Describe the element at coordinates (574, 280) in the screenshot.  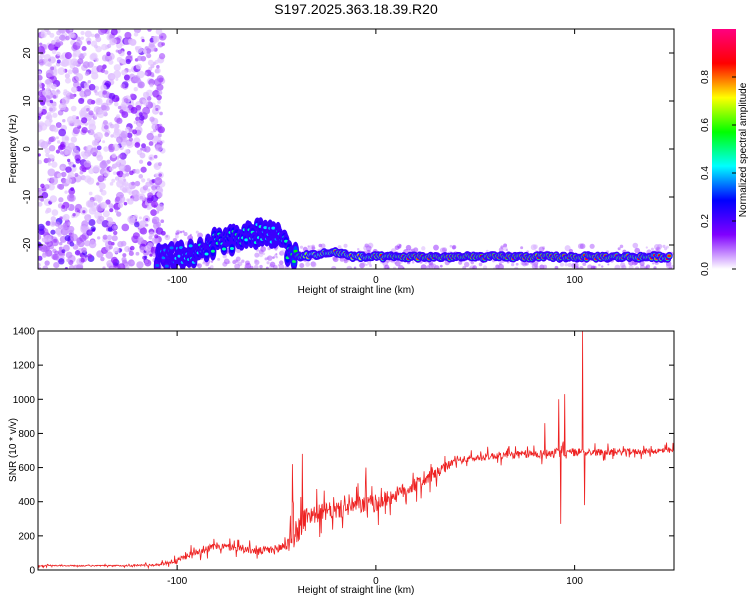
I see `x-tick-label: 100` at that location.